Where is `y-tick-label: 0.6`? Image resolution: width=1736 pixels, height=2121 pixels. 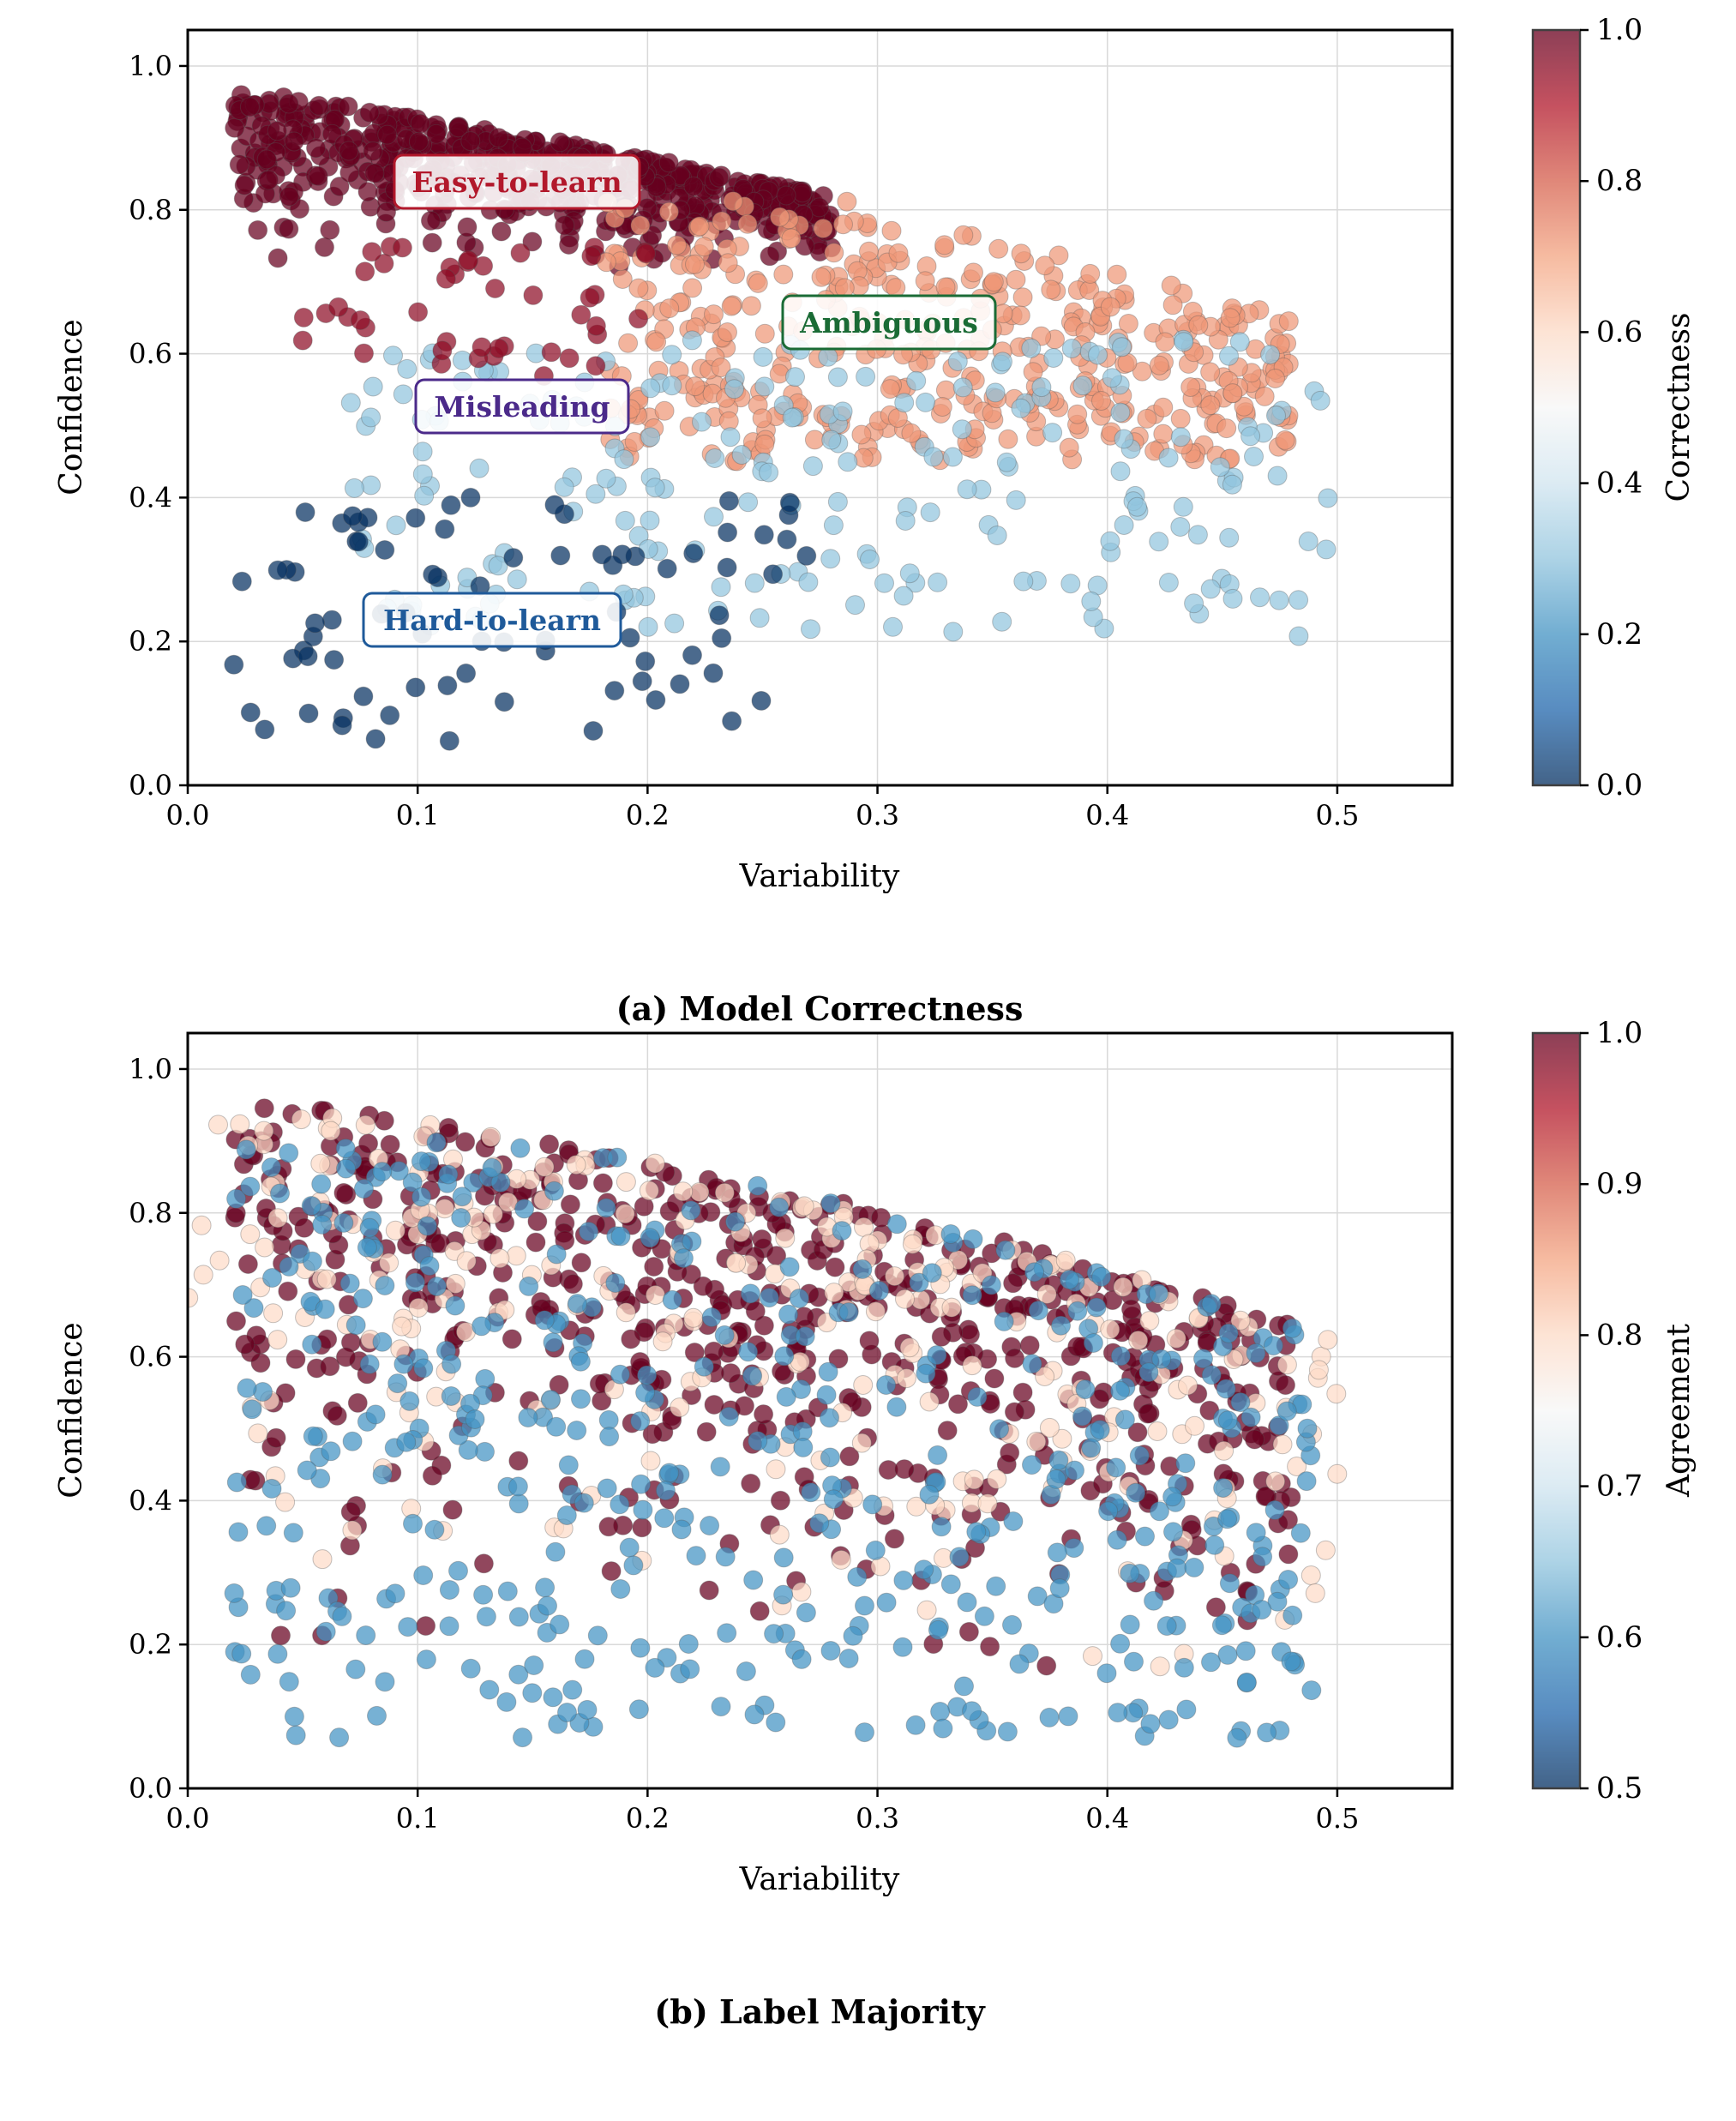
y-tick-label: 0.6 is located at coordinates (150, 1357).